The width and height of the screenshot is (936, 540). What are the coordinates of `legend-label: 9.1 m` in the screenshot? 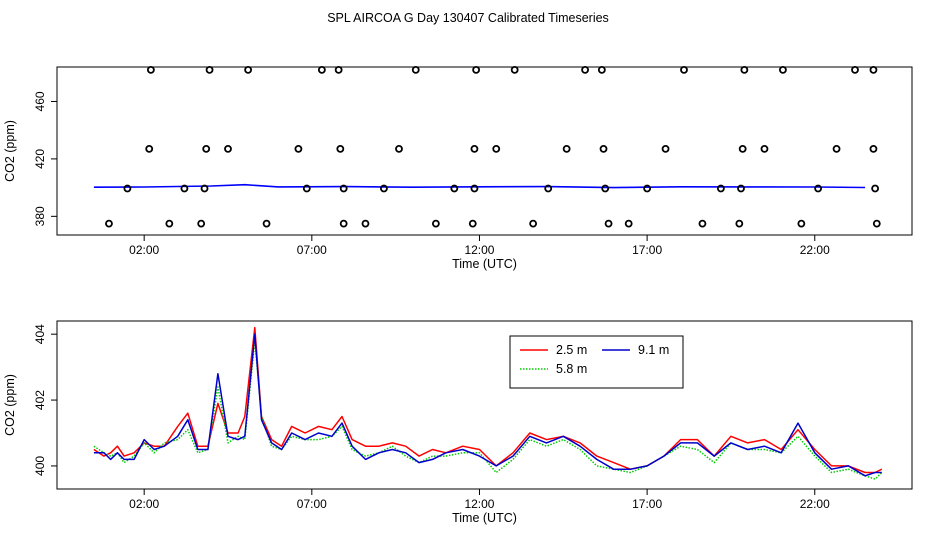 It's located at (653, 350).